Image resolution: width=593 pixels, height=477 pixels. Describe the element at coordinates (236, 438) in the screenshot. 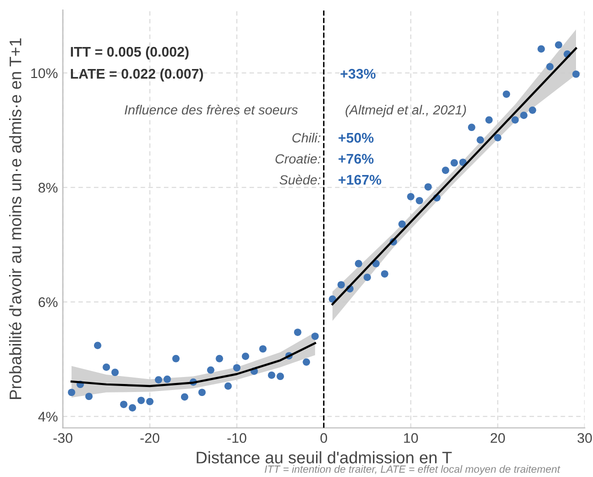

I see `x-tick-label: -10` at that location.